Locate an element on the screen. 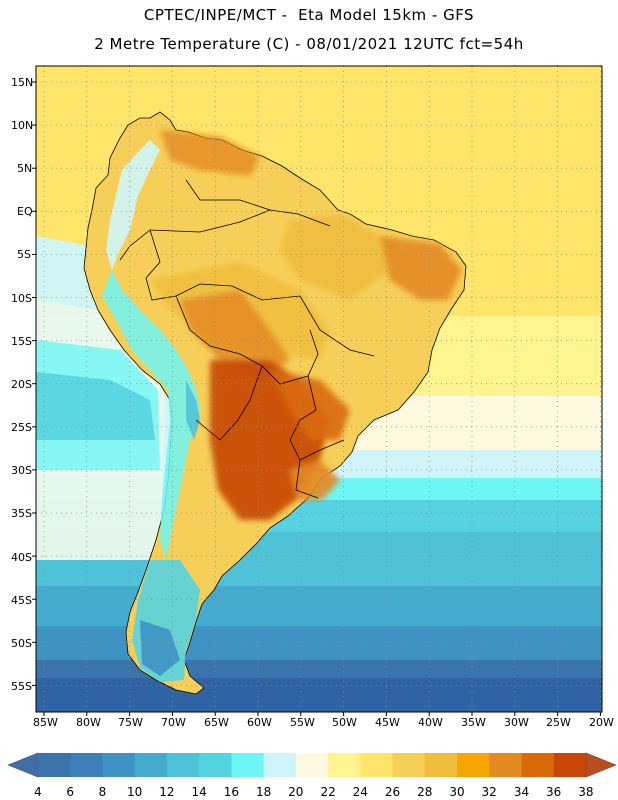 This screenshot has width=618, height=800. colorbar-label: 10 is located at coordinates (134, 792).